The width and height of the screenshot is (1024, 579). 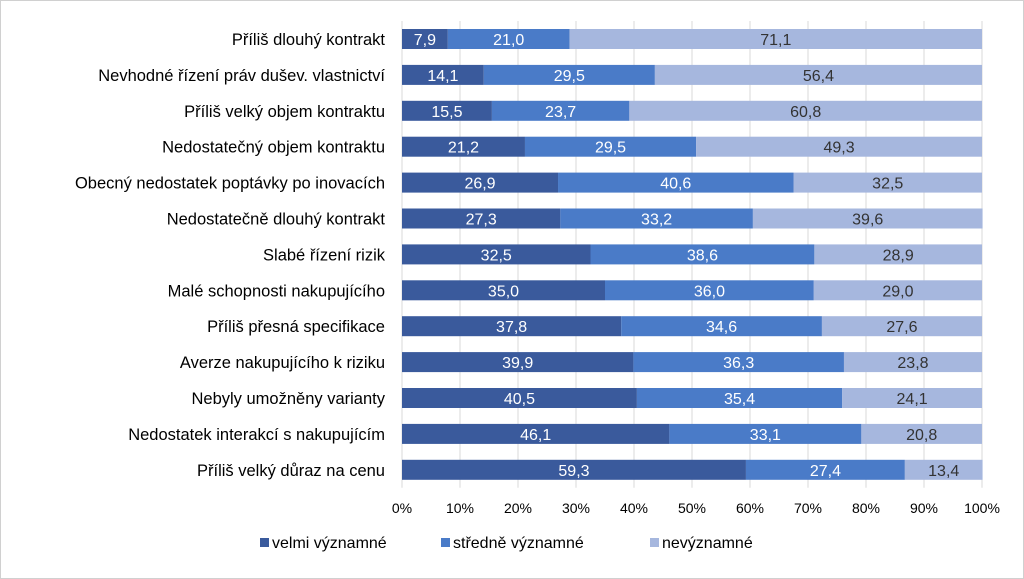 What do you see at coordinates (329, 543) in the screenshot?
I see `legend-label: velmi významné` at bounding box center [329, 543].